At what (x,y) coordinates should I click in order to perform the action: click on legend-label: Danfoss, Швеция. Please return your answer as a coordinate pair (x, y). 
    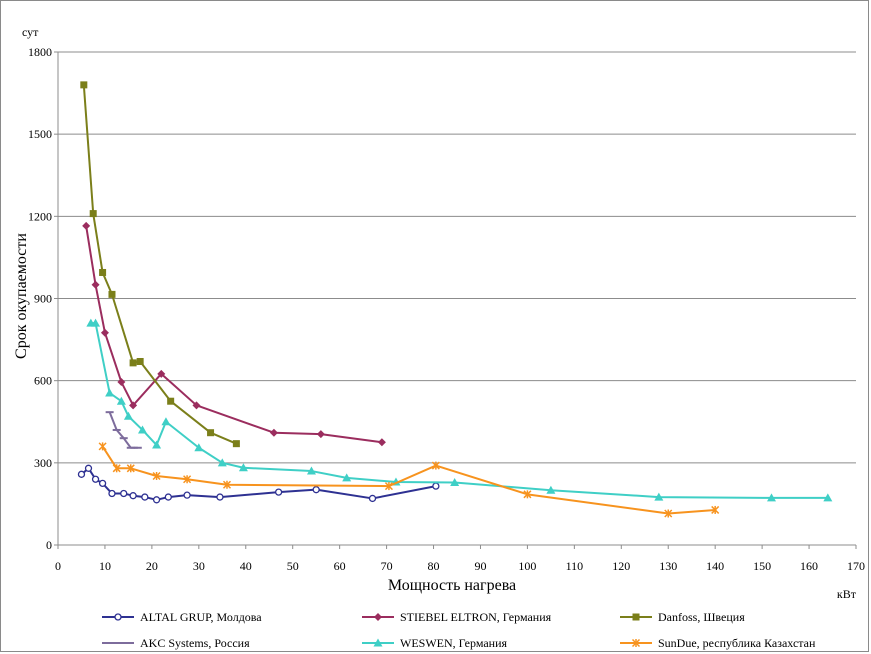
    Looking at the image, I should click on (701, 617).